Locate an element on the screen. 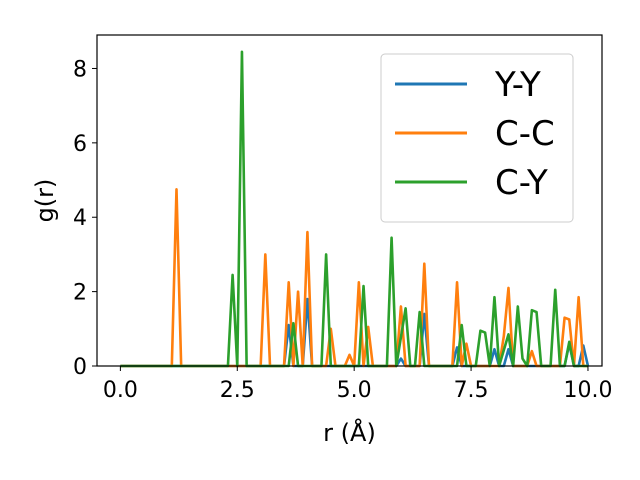 This screenshot has width=640, height=480. y-axis-label: g(r) is located at coordinates (45, 201).